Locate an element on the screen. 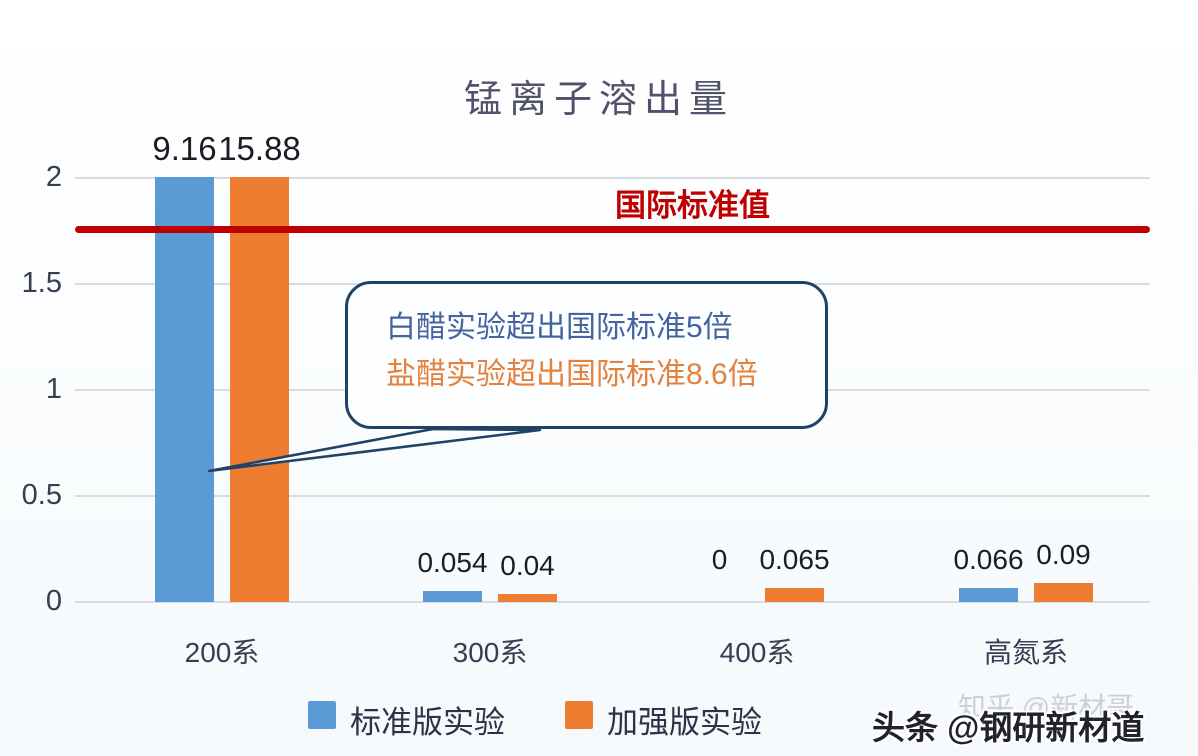 The width and height of the screenshot is (1198, 756). y-axis-tick-label: 2 is located at coordinates (53, 177).